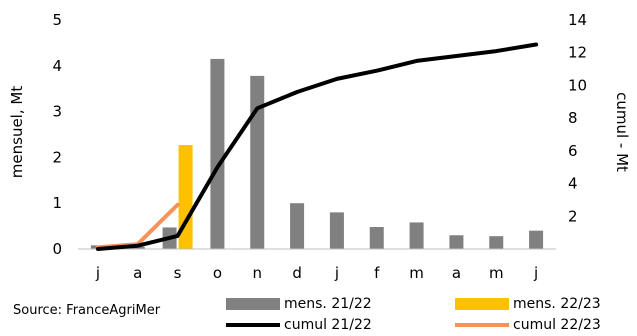 The width and height of the screenshot is (637, 336). Describe the element at coordinates (573, 184) in the screenshot. I see `y-right-tick-label: 4` at that location.